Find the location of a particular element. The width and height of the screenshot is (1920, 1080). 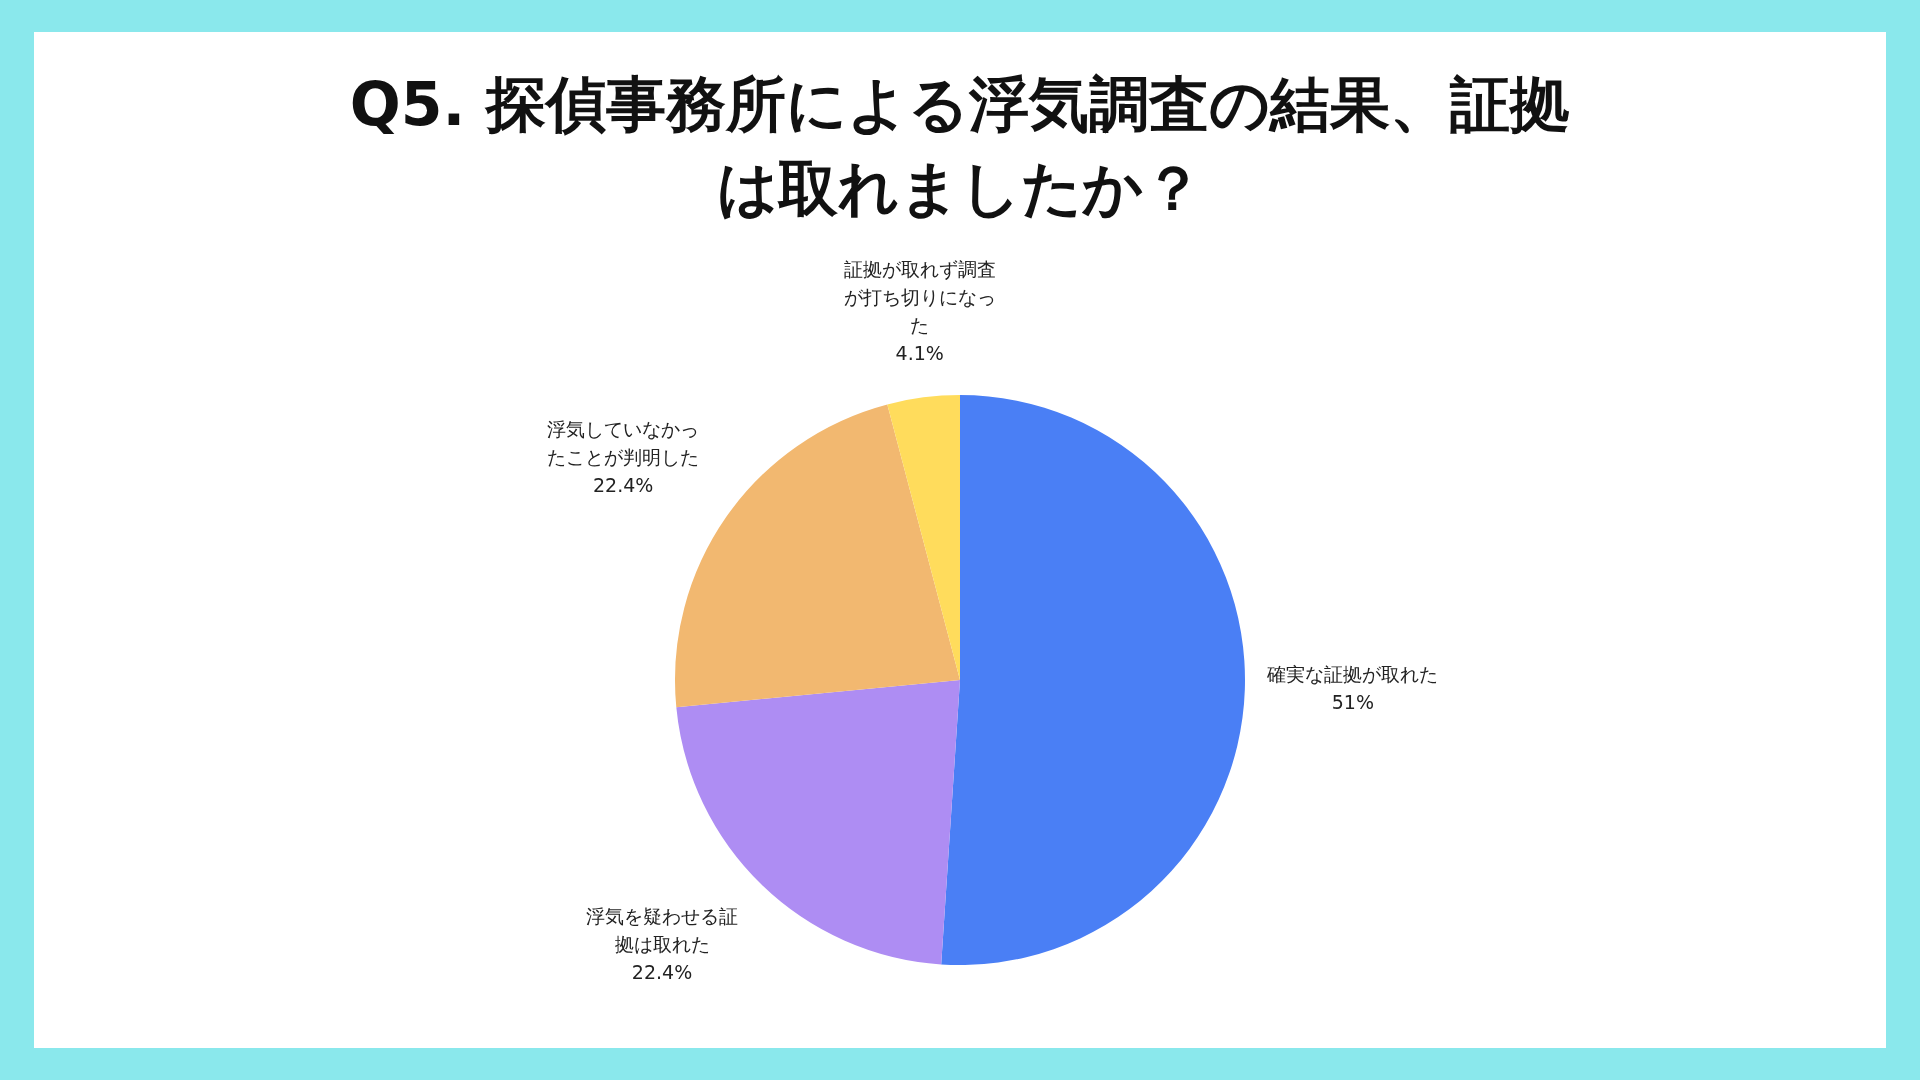

data-label: 4.1% is located at coordinates (919, 353).